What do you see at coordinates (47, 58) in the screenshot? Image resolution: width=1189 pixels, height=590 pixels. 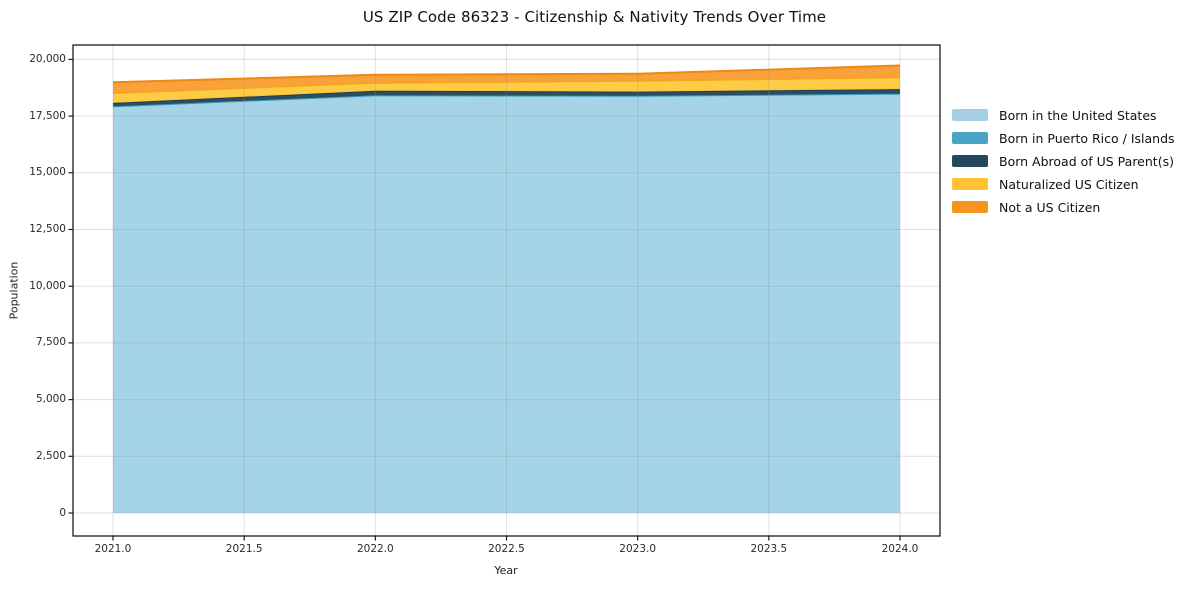 I see `y-tick-label: 20,000` at bounding box center [47, 58].